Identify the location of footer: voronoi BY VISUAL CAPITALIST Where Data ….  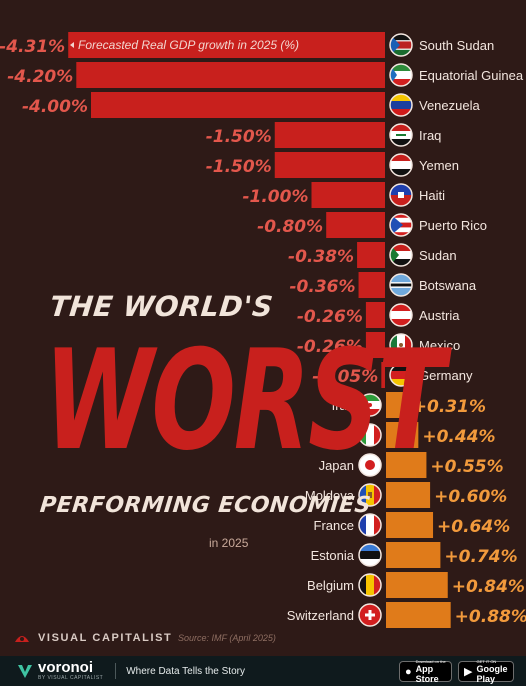
(263, 671).